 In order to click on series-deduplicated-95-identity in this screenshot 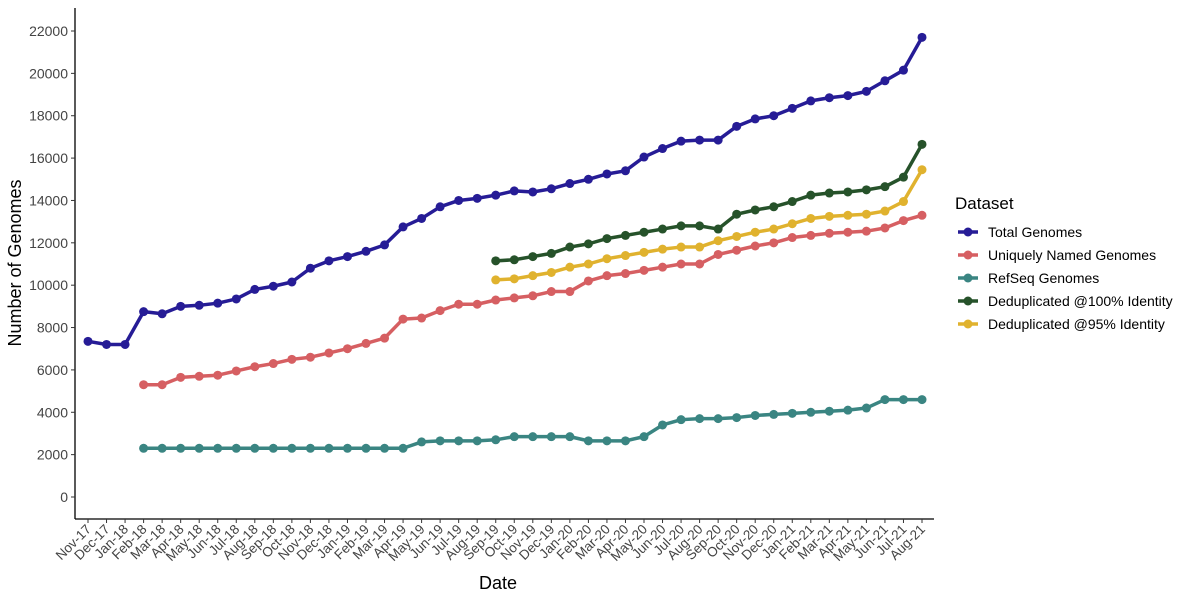, I will do `click(709, 225)`.